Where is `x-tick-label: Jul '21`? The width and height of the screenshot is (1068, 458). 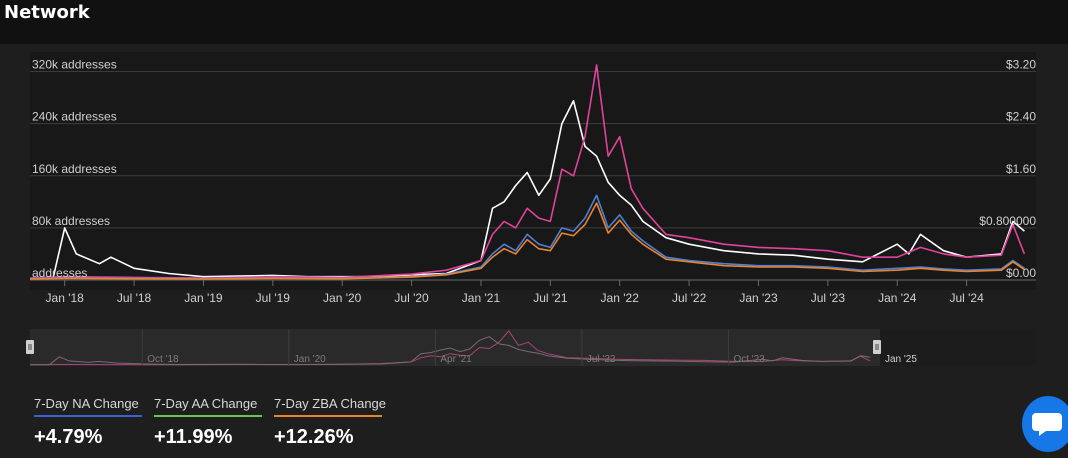
x-tick-label: Jul '21 is located at coordinates (550, 298).